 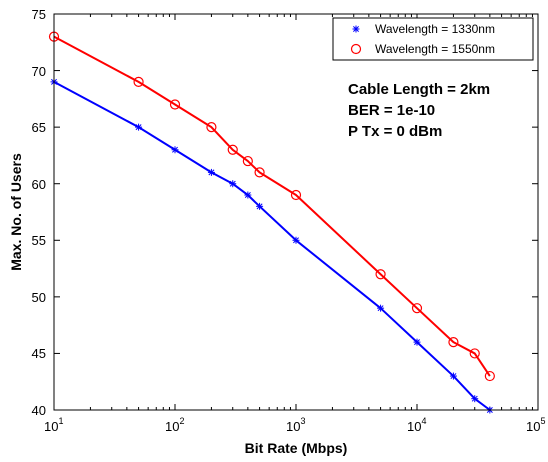 I want to click on legend-marker-1330nm, so click(x=356, y=29).